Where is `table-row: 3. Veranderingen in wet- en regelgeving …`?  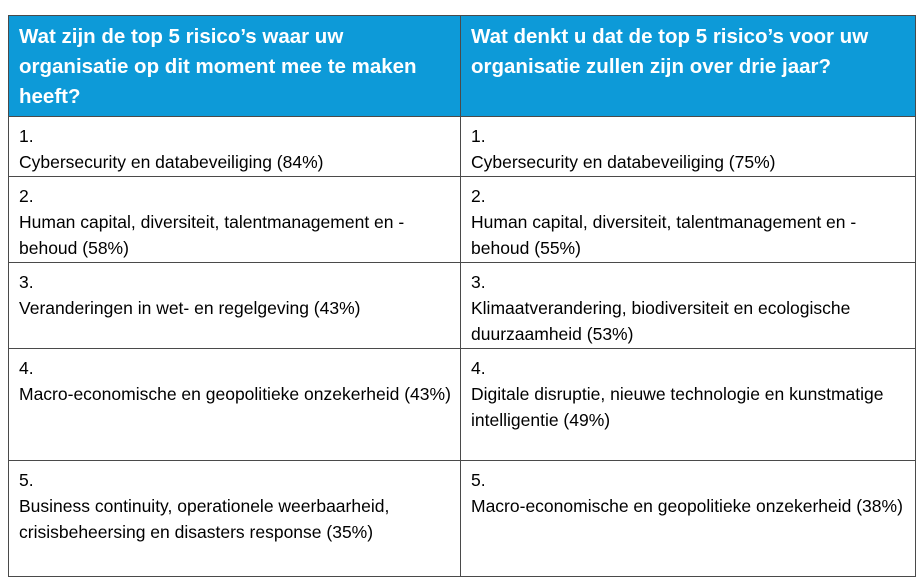 table-row: 3. Veranderingen in wet- en regelgeving … is located at coordinates (462, 305).